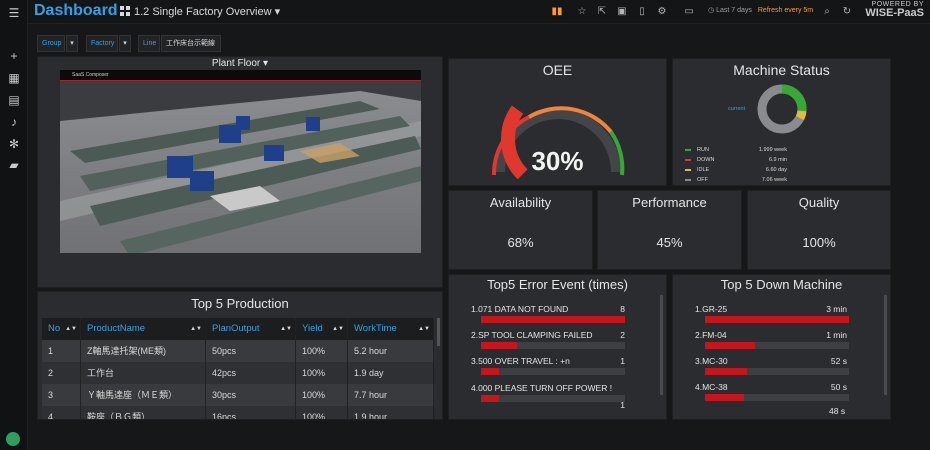  I want to click on snapshot-icon: ▯, so click(642, 11).